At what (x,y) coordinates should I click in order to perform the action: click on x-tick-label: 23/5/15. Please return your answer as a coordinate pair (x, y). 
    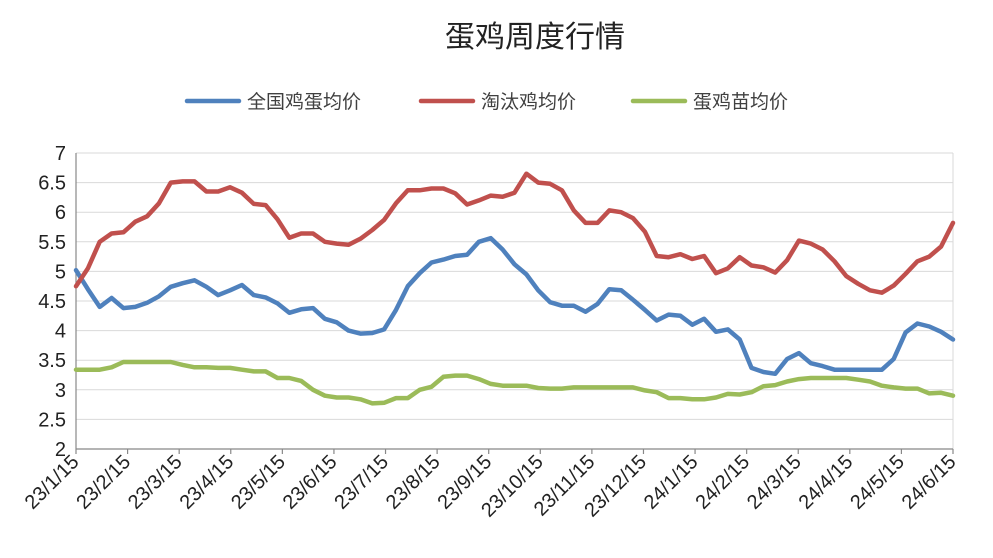
    Looking at the image, I should click on (258, 482).